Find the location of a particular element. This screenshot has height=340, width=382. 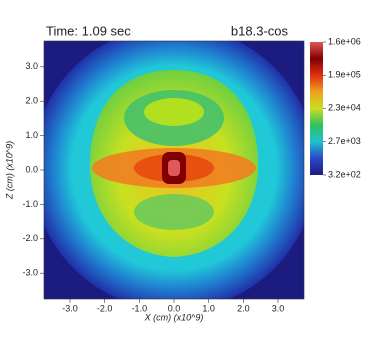

y-tick-label: 1.0 is located at coordinates (31, 135).